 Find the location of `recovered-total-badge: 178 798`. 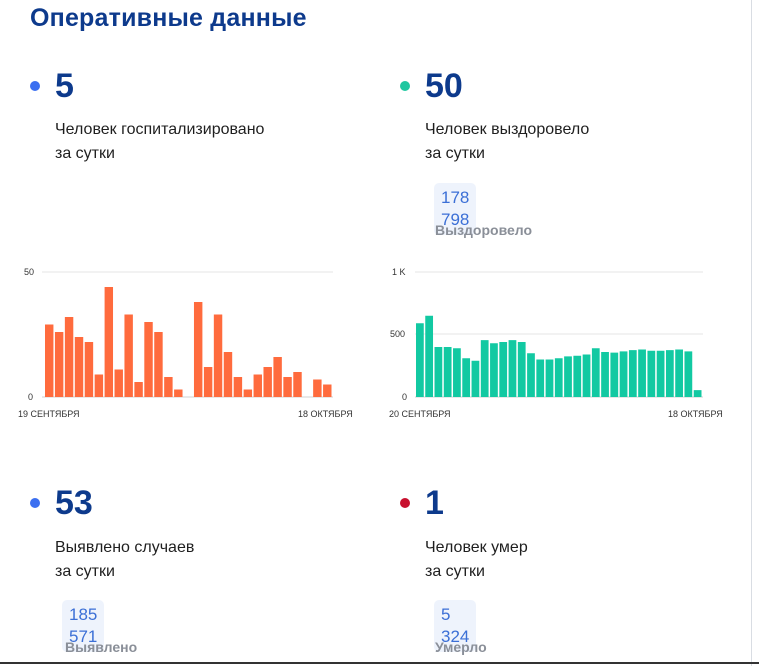

recovered-total-badge: 178 798 is located at coordinates (455, 209).